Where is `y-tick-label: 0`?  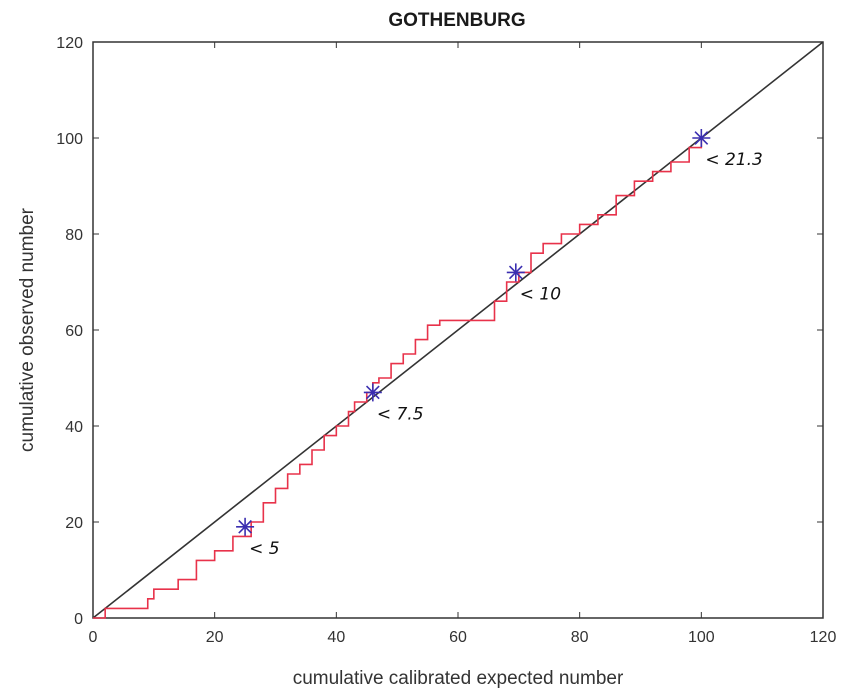 y-tick-label: 0 is located at coordinates (78, 619).